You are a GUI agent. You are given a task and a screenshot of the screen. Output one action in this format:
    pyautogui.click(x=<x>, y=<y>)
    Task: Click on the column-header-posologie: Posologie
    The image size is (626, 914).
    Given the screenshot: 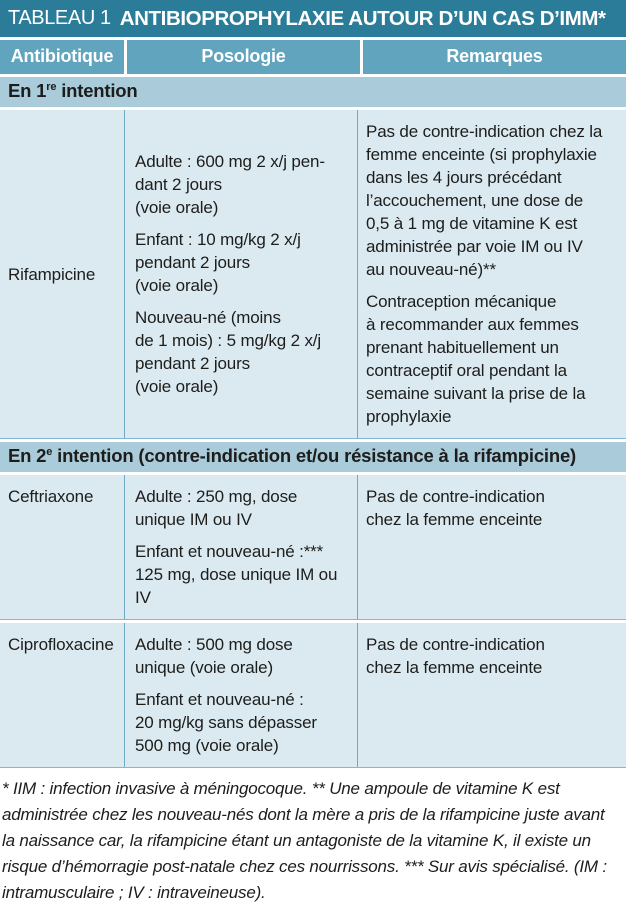 What is the action you would take?
    pyautogui.click(x=243, y=57)
    